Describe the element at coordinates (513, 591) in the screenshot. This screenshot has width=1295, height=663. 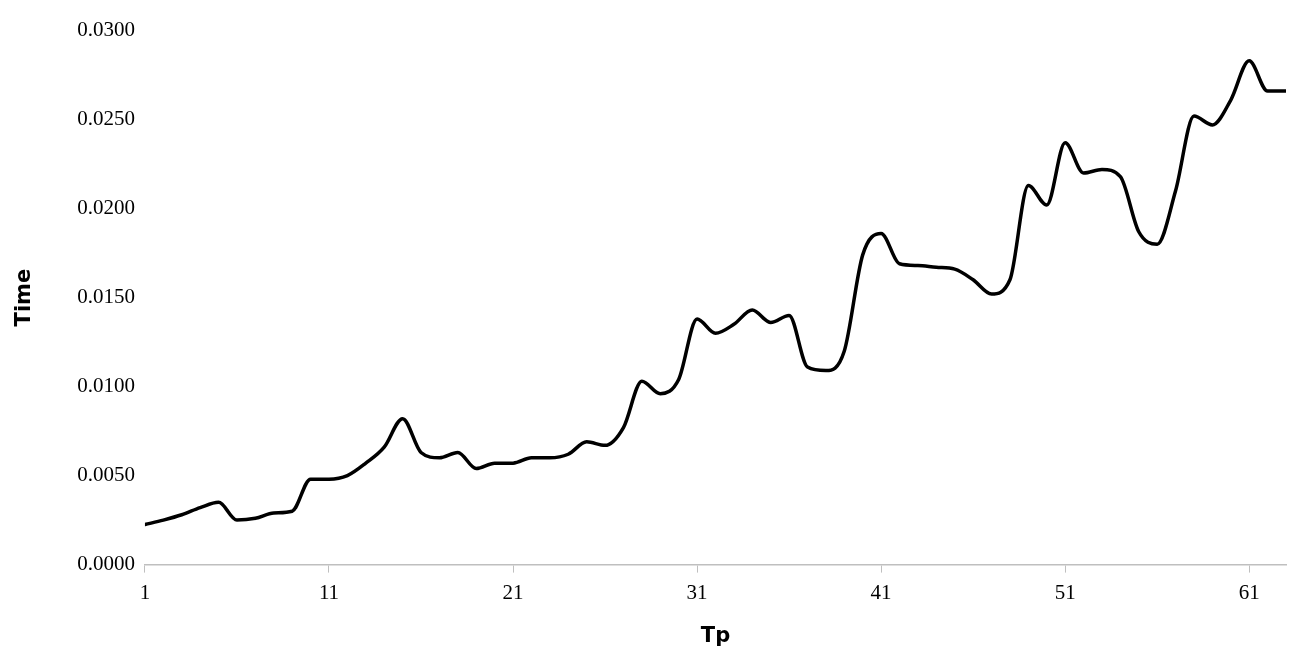
I see `x-tick-label: 21` at that location.